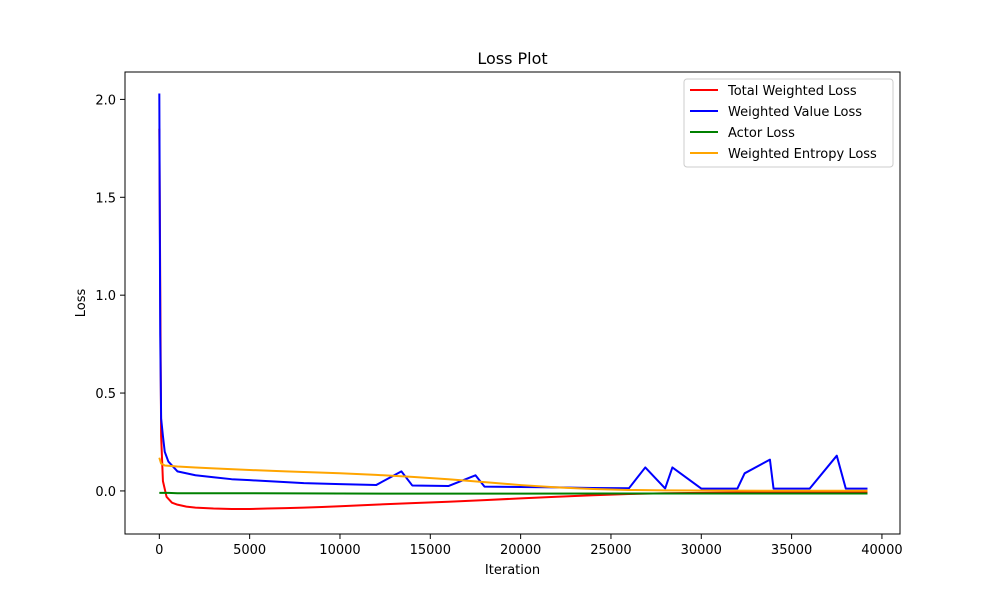  Describe the element at coordinates (81, 303) in the screenshot. I see `y-axis-label: Loss` at that location.